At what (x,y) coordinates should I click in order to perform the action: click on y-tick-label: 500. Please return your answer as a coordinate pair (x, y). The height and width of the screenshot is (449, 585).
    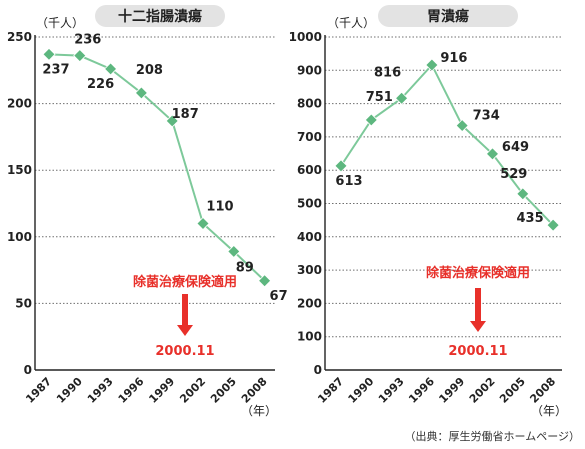
    Looking at the image, I should click on (309, 204).